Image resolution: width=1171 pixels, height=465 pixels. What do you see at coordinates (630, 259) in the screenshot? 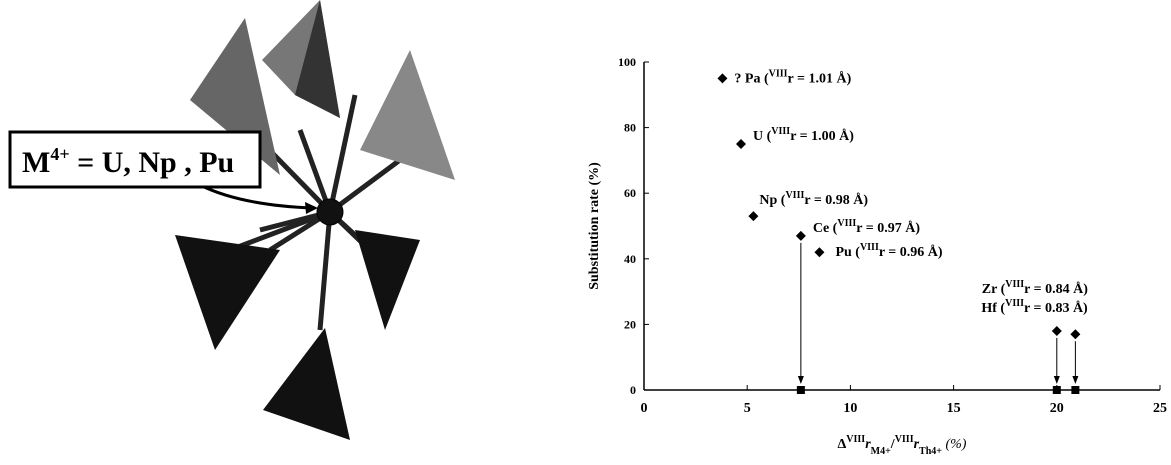
I see `y-tick-label: 40` at bounding box center [630, 259].